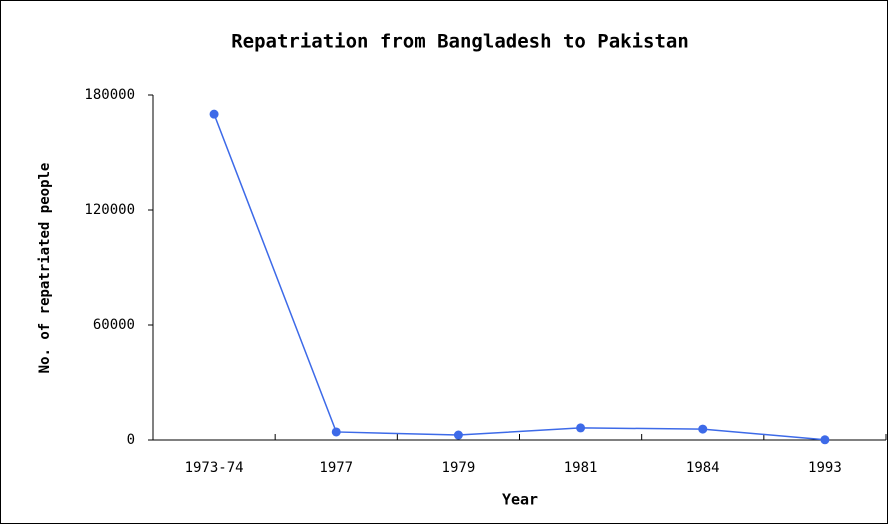 The height and width of the screenshot is (529, 889). Describe the element at coordinates (459, 468) in the screenshot. I see `x-tick-label: 1979` at that location.